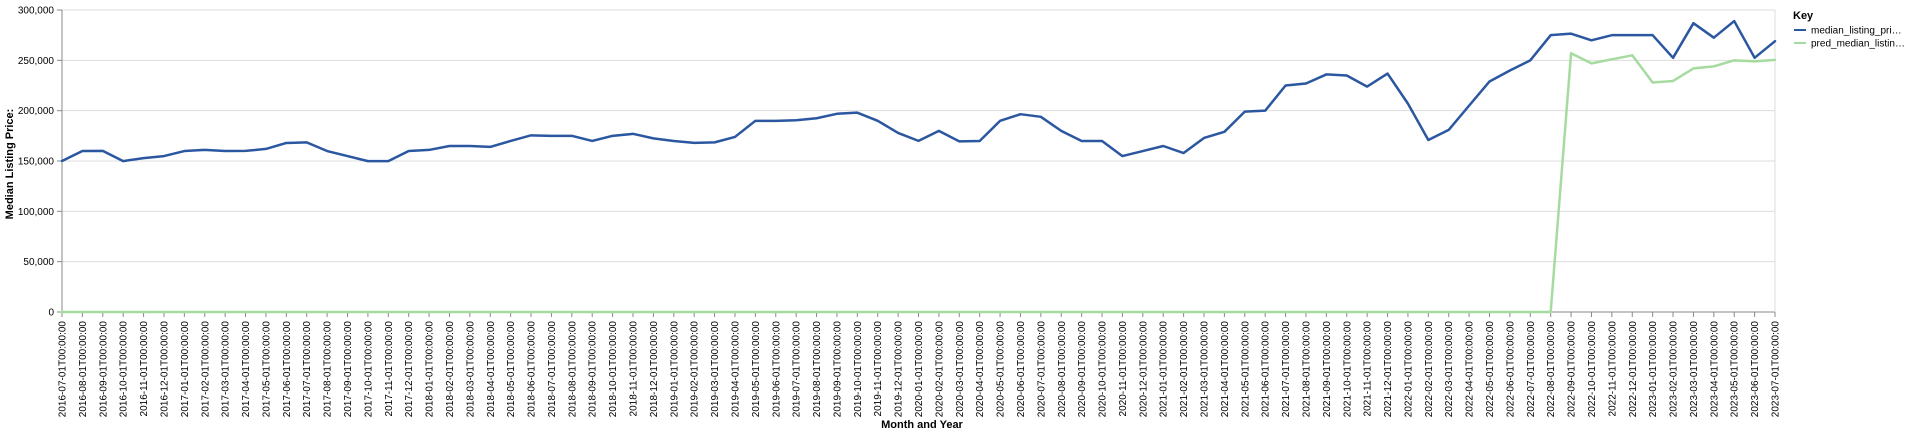 This screenshot has height=434, width=1920. Describe the element at coordinates (1062, 369) in the screenshot. I see `x-tick-label: 2020-08-01T00:00:00` at that location.